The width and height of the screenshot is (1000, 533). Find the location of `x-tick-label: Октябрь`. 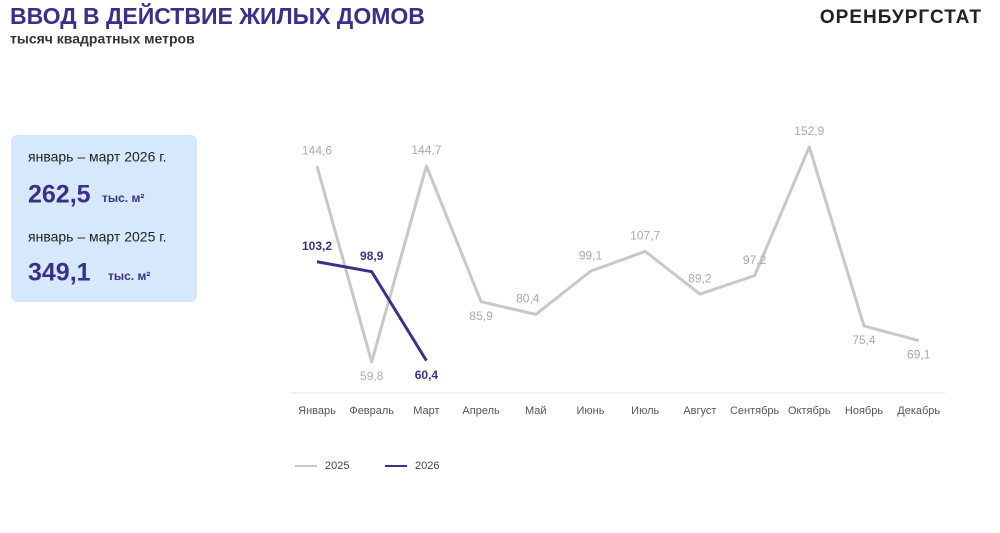

x-tick-label: Октябрь is located at coordinates (809, 411).